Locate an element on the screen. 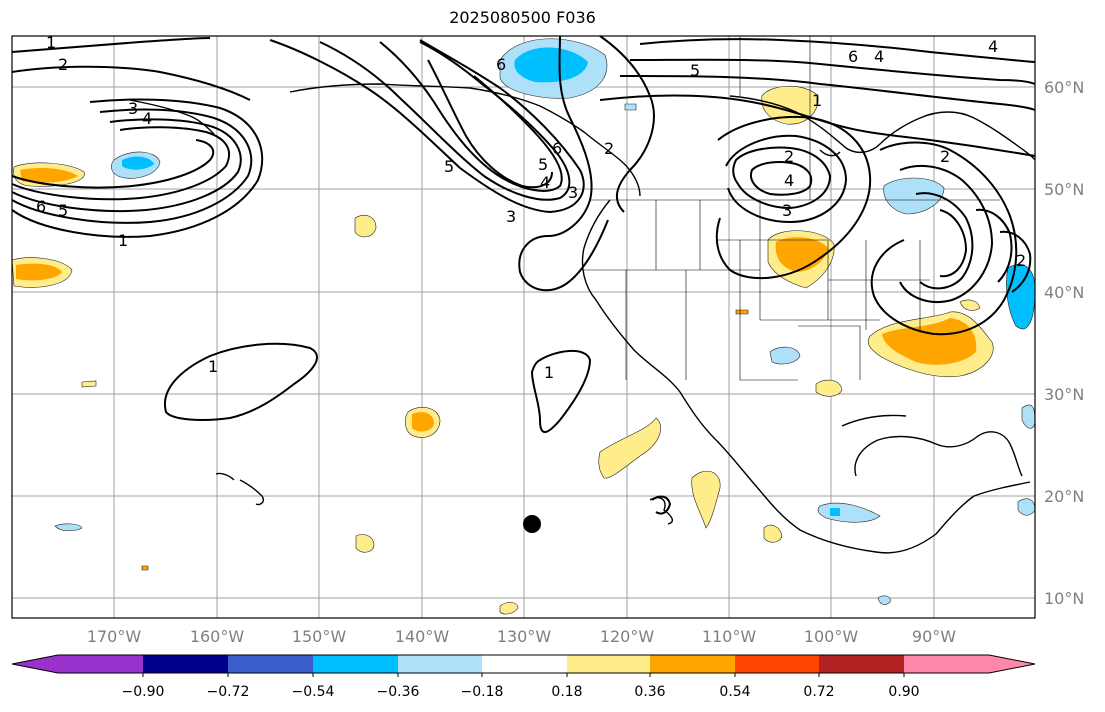  colorbar-tick-label: 0.18 is located at coordinates (566, 692).